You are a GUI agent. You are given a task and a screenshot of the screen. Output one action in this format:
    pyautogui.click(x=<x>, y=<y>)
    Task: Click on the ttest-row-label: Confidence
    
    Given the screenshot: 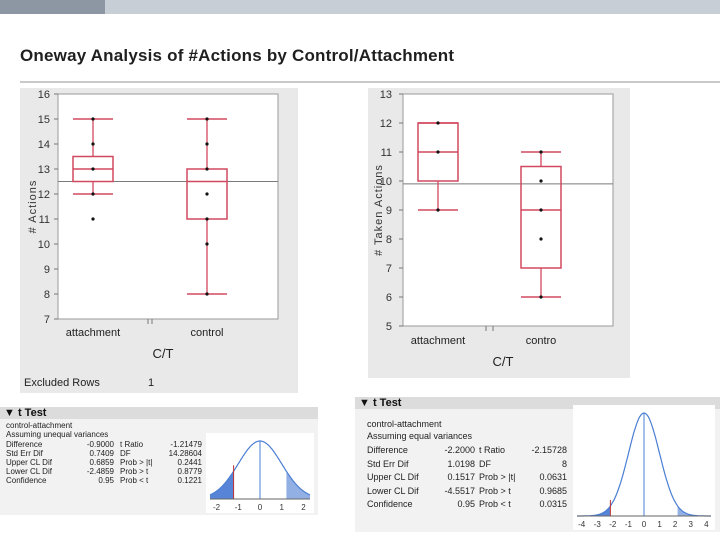 What is the action you would take?
    pyautogui.click(x=390, y=504)
    